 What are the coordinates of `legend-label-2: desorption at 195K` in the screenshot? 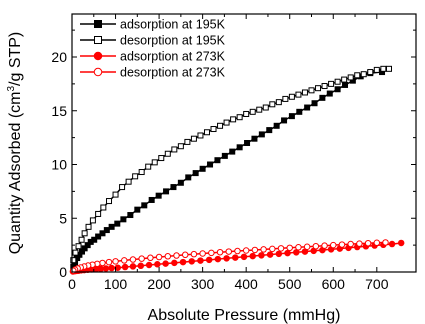 It's located at (173, 41).